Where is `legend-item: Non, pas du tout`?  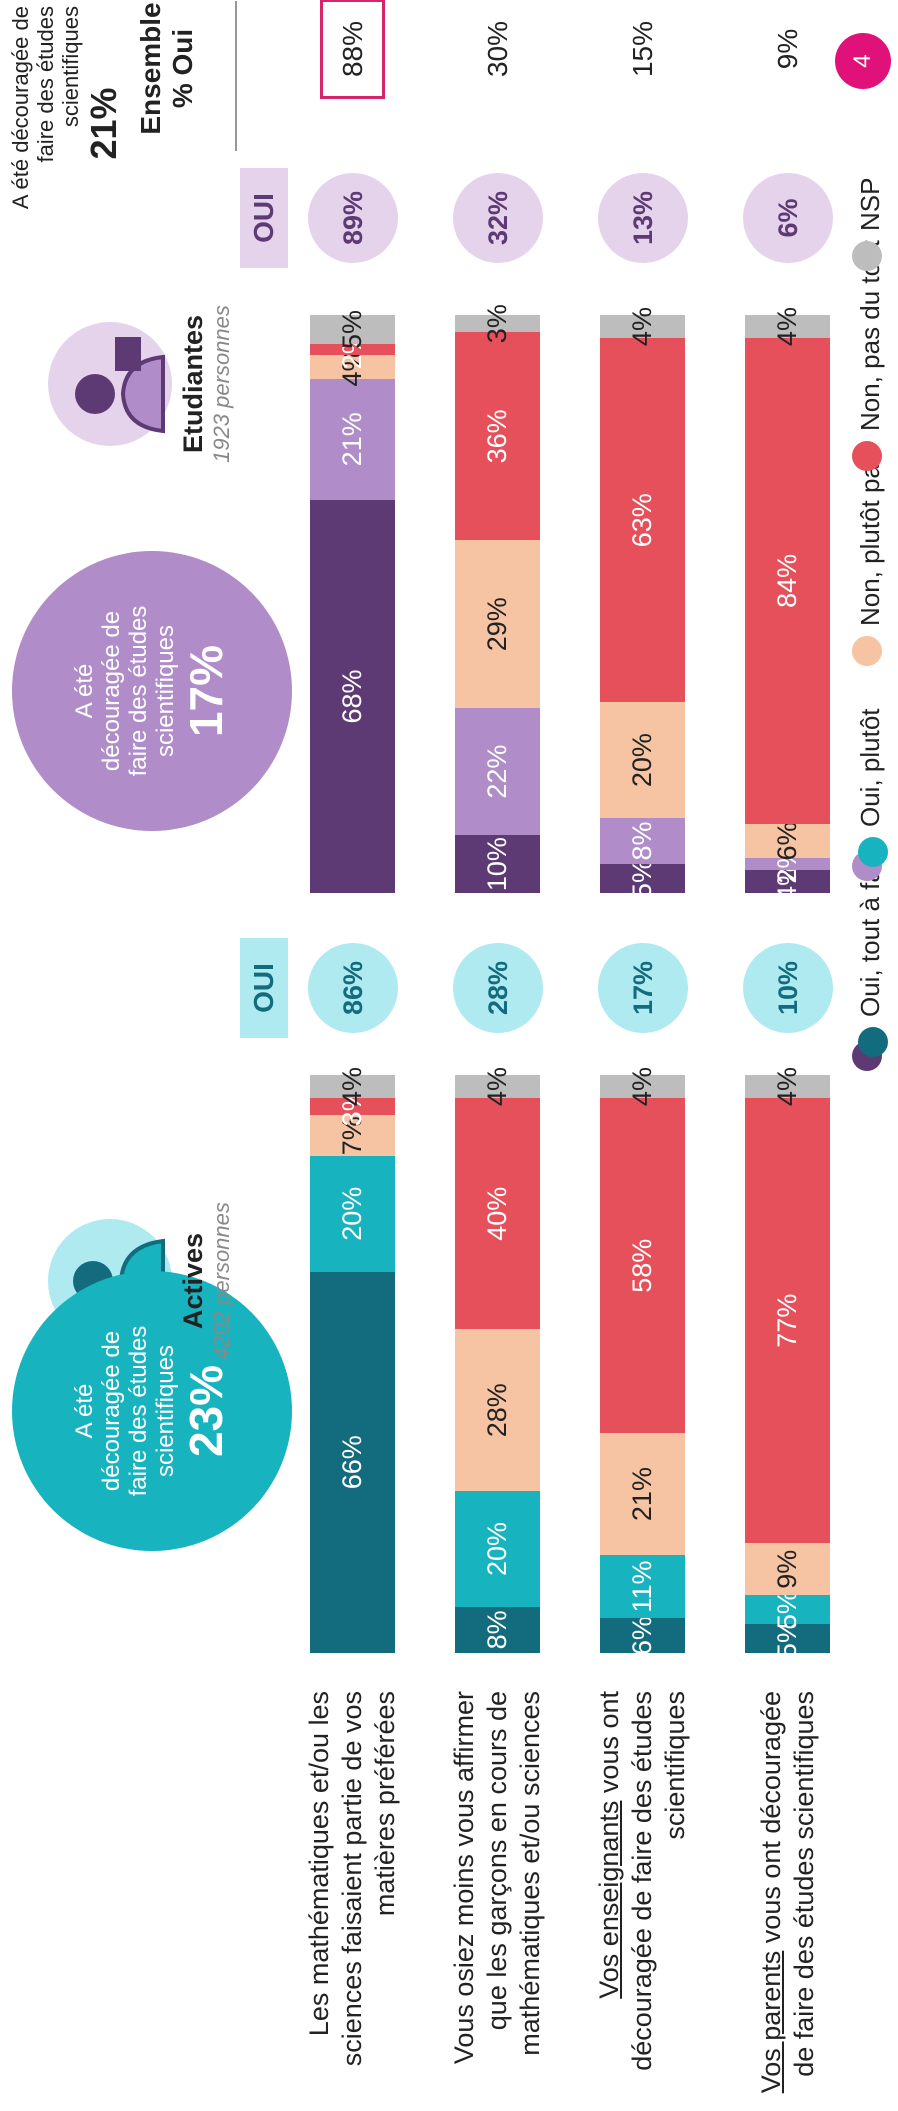 legend-item: Non, pas du tout is located at coordinates (870, 355).